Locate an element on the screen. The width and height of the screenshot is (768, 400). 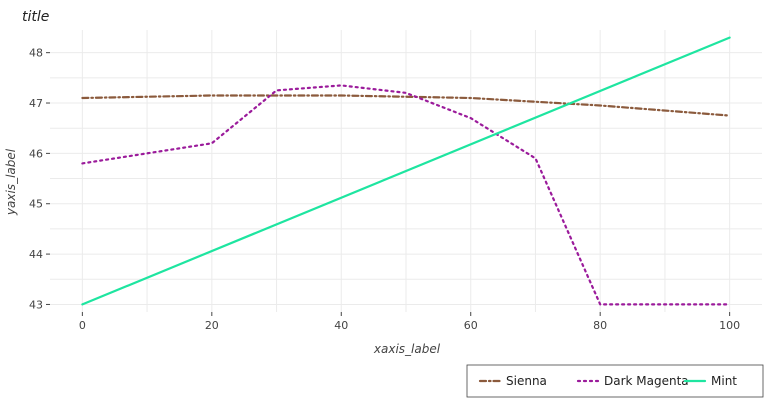
y-tick-label: 44 is located at coordinates (36, 254).